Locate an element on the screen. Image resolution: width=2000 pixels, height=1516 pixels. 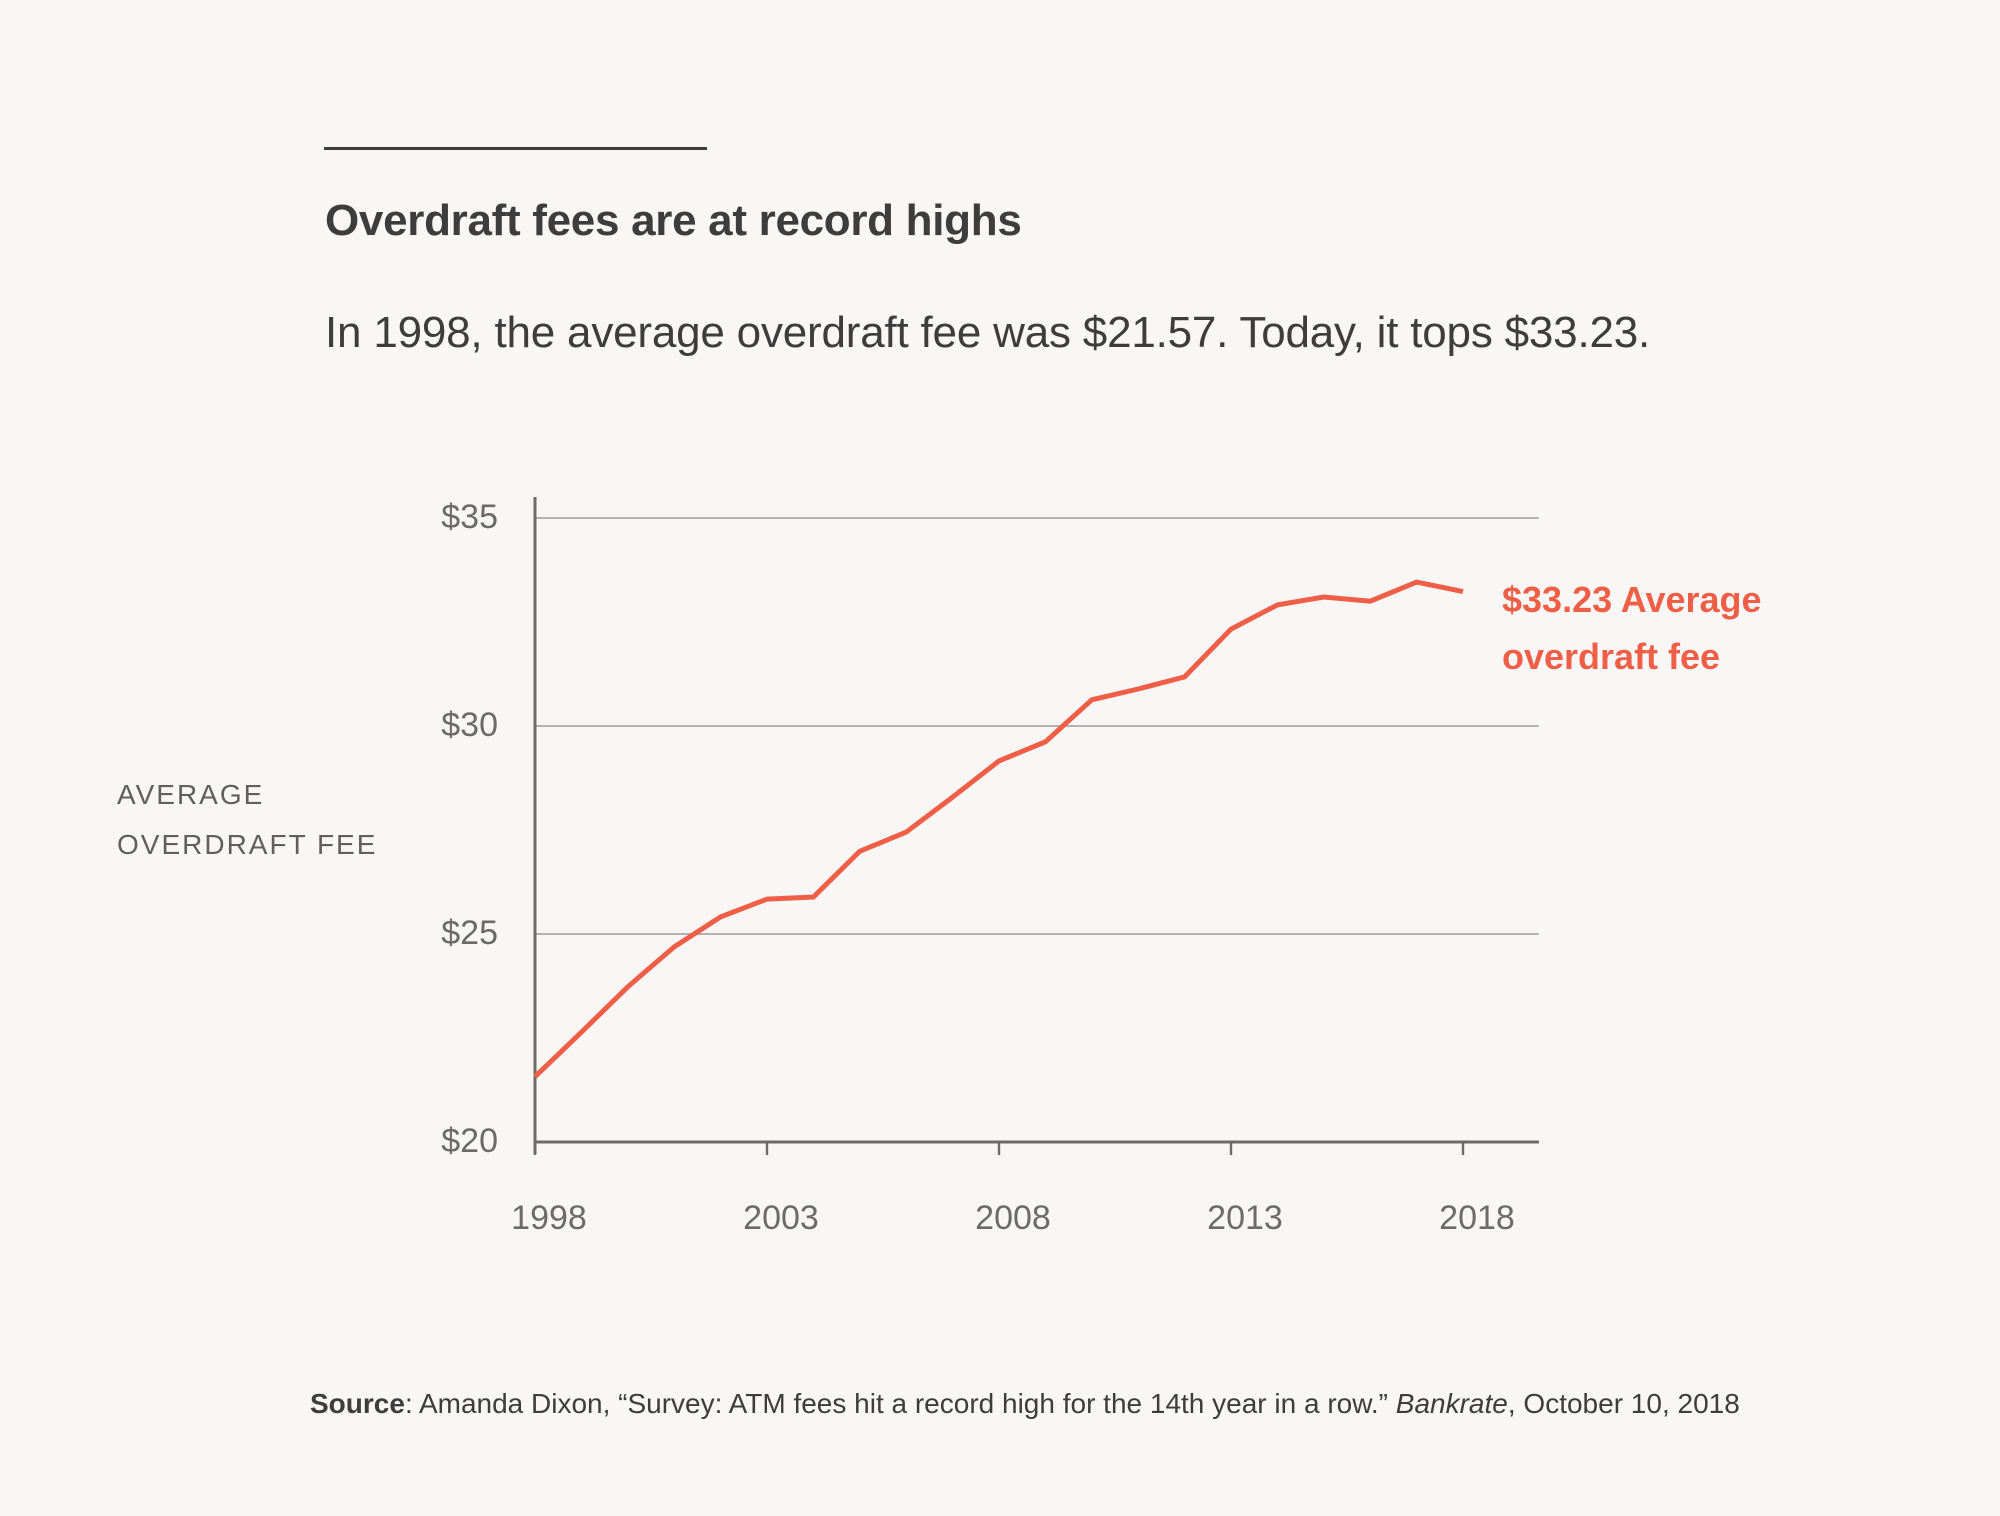
source-label: Source is located at coordinates (357, 1403).